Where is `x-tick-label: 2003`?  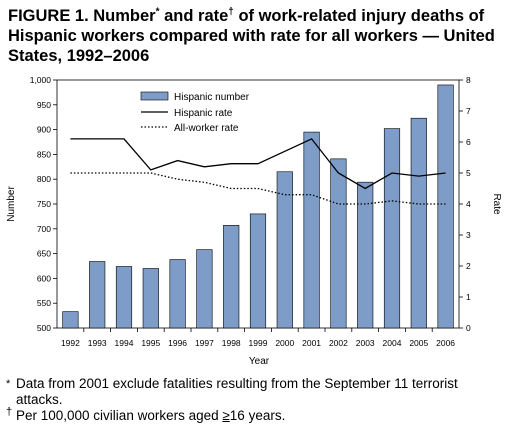 x-tick-label: 2003 is located at coordinates (365, 343).